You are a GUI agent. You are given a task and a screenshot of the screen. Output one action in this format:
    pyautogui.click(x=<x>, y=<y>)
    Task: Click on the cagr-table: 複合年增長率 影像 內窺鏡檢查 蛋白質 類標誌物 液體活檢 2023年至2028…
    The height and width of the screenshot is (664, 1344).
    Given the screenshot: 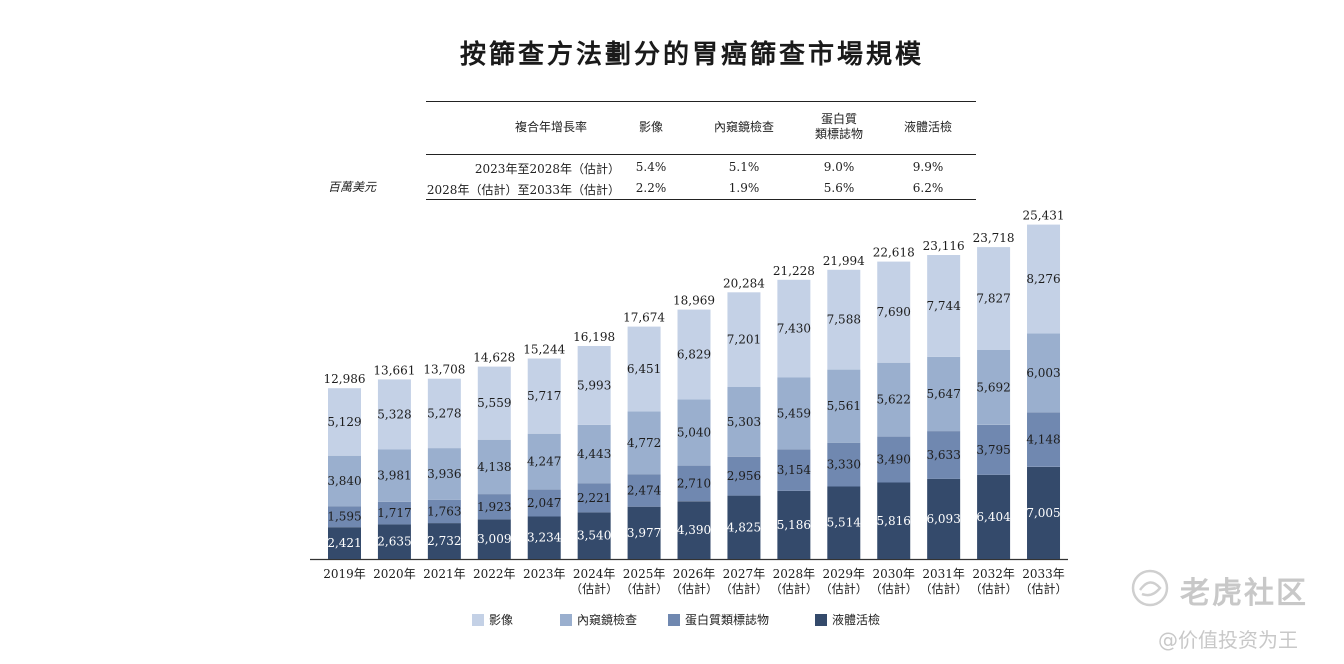 What is the action you would take?
    pyautogui.click(x=701, y=151)
    